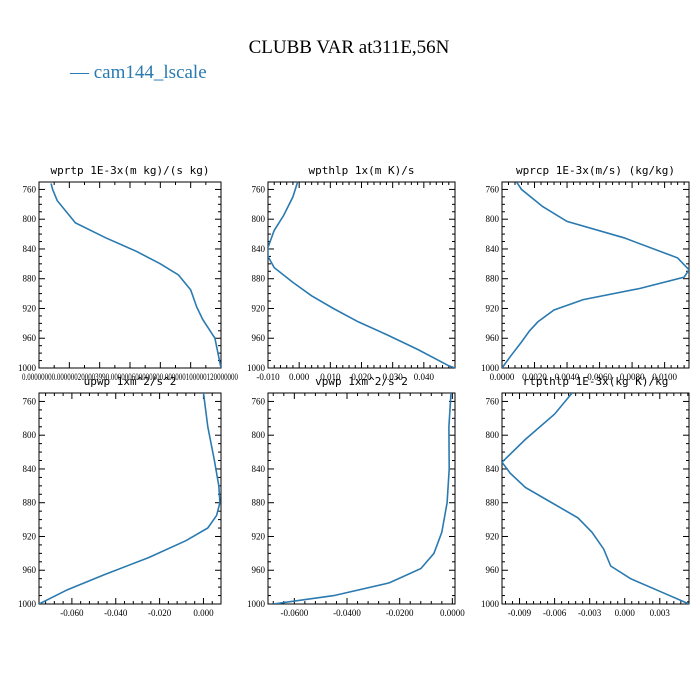 Image resolution: width=700 pixels, height=700 pixels. What do you see at coordinates (294, 613) in the screenshot?
I see `x-tick-label: -0.0600` at bounding box center [294, 613].